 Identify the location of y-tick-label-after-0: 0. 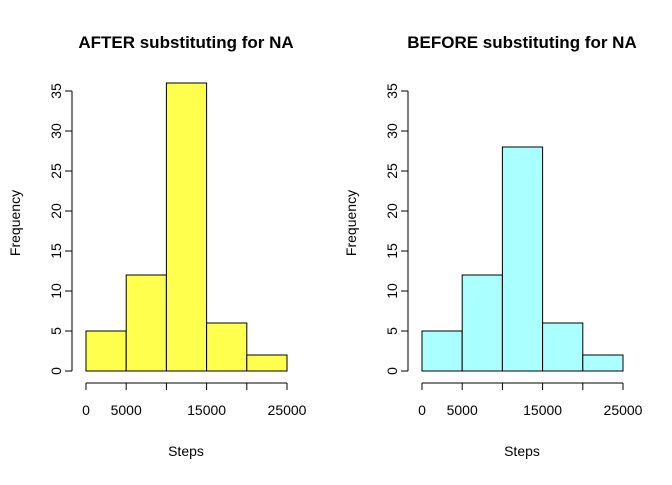
(56, 371).